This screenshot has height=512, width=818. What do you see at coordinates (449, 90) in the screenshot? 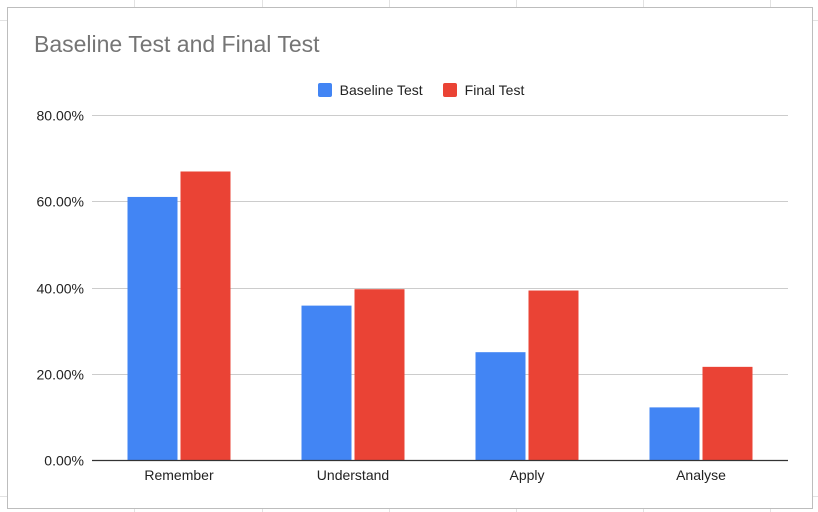
I see `legend-swatch-final-test` at bounding box center [449, 90].